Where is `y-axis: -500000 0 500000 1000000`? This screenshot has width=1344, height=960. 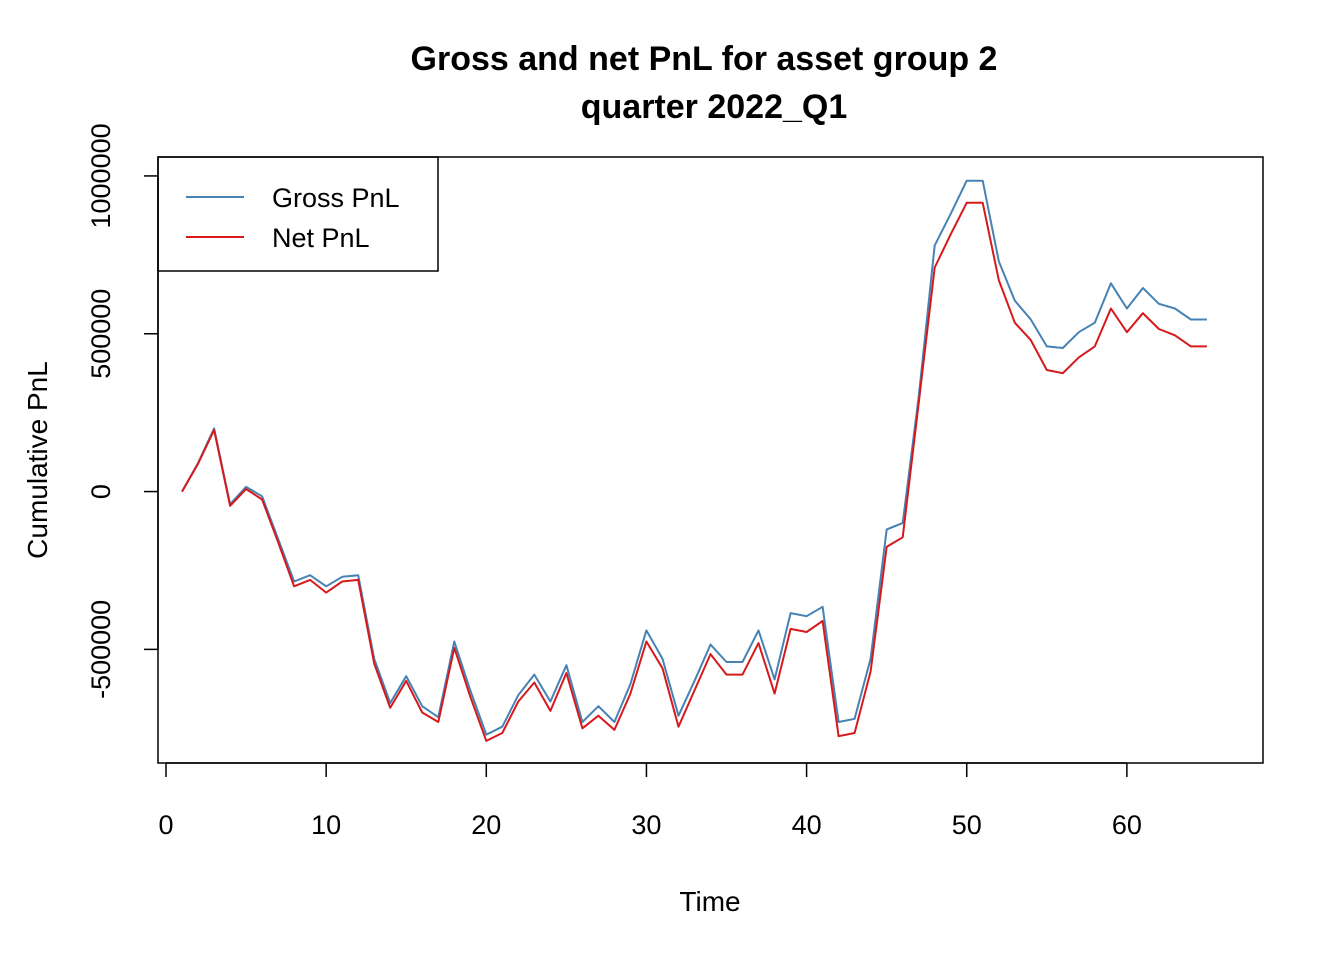
y-axis: -500000 0 500000 1000000 is located at coordinates (122, 411).